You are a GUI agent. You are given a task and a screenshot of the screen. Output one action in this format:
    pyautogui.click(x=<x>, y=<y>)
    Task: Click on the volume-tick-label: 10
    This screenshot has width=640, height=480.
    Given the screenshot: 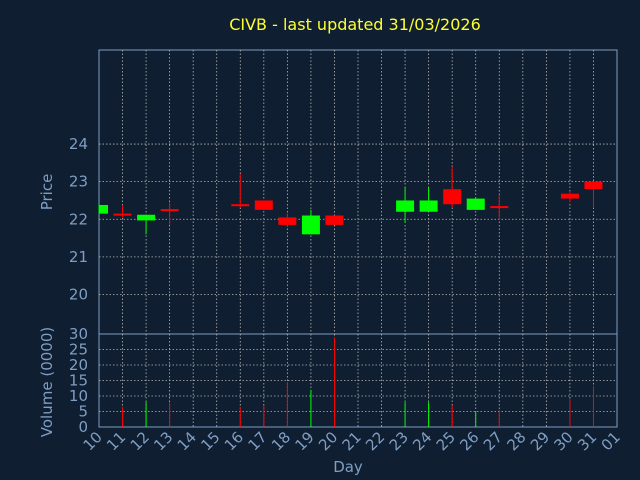 What is the action you would take?
    pyautogui.click(x=78, y=396)
    